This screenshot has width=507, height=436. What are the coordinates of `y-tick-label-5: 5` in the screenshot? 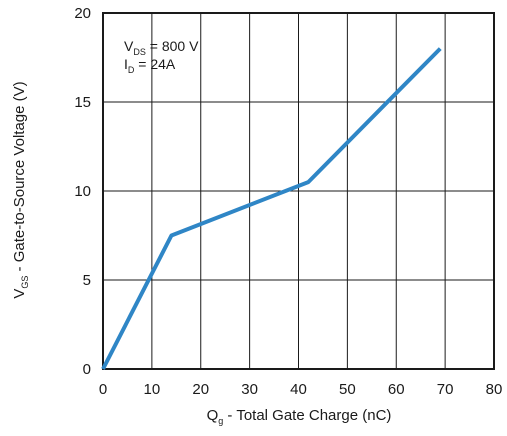 It's located at (87, 280).